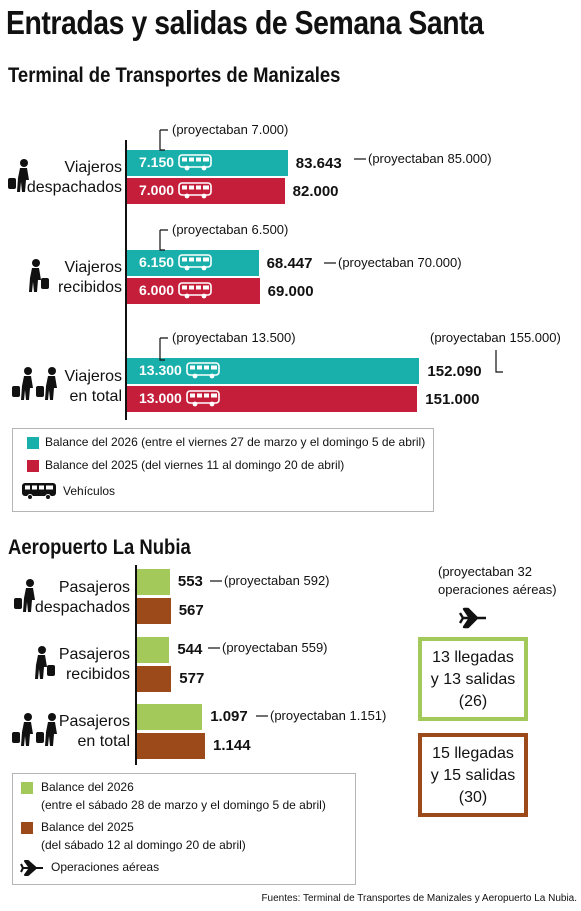 The width and height of the screenshot is (581, 911). What do you see at coordinates (272, 399) in the screenshot?
I see `bar-2025: 13.000` at bounding box center [272, 399].